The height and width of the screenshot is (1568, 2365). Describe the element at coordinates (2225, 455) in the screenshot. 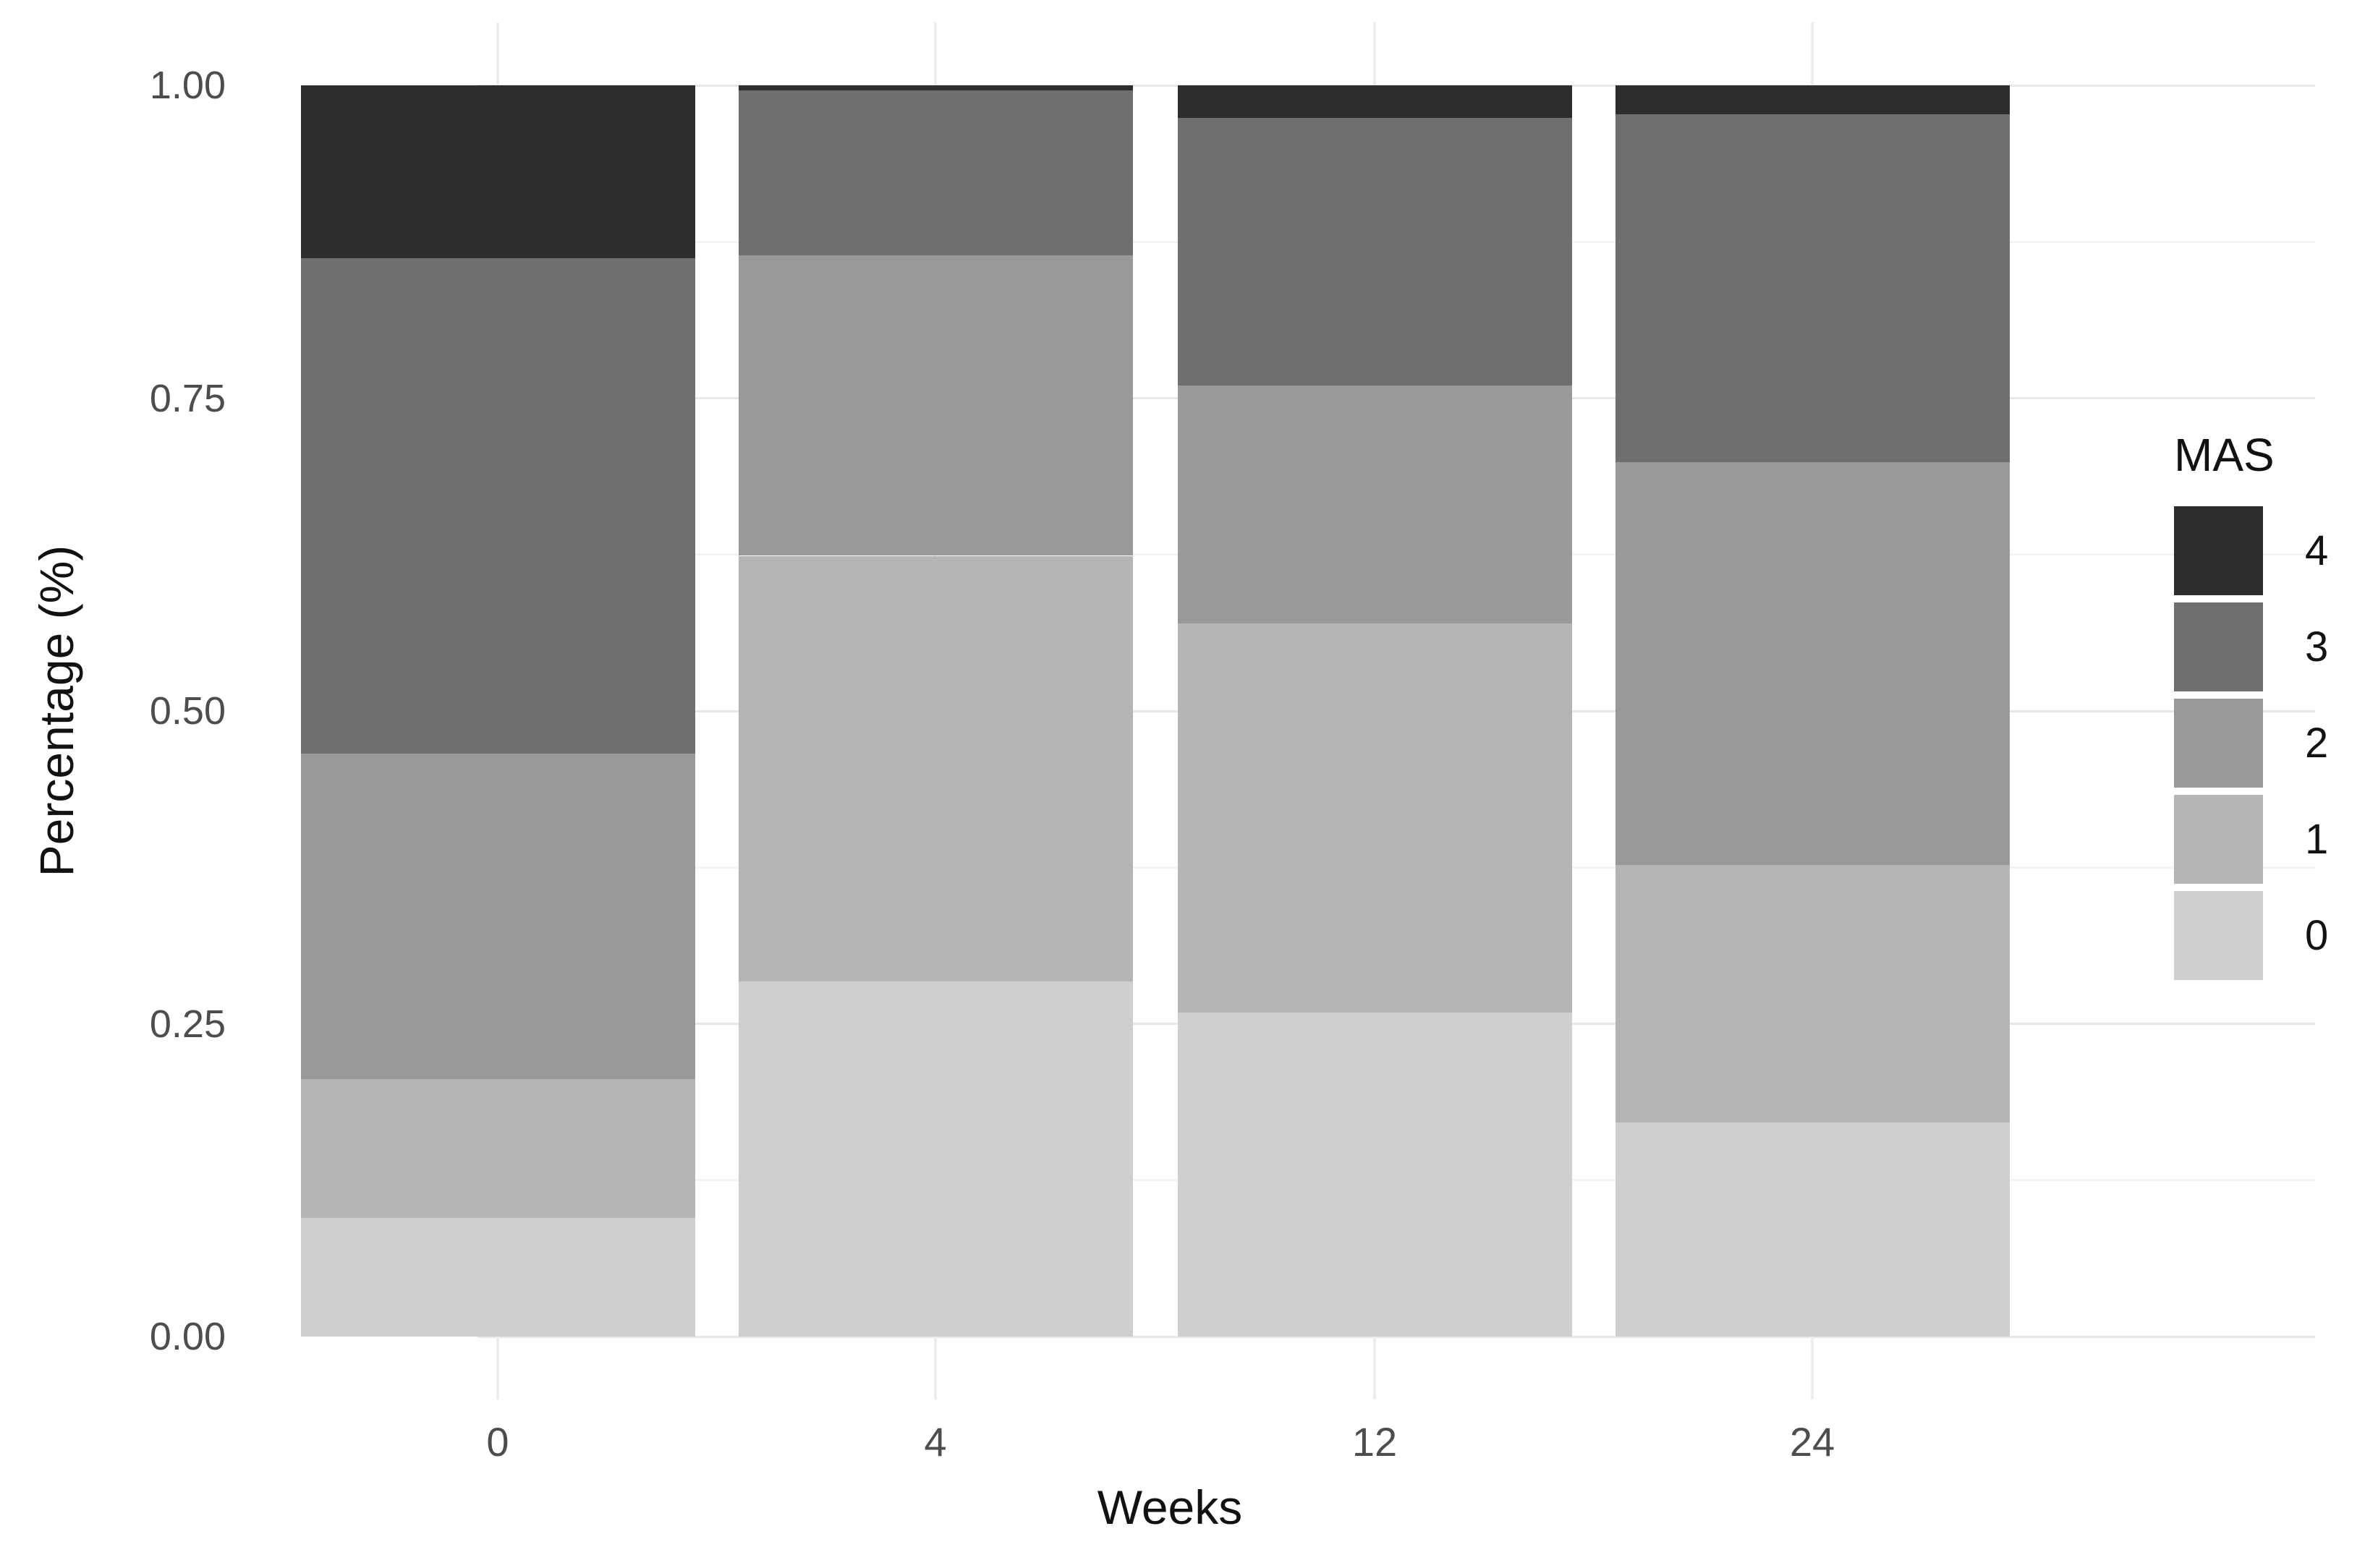

I see `legend-title: MAS` at that location.